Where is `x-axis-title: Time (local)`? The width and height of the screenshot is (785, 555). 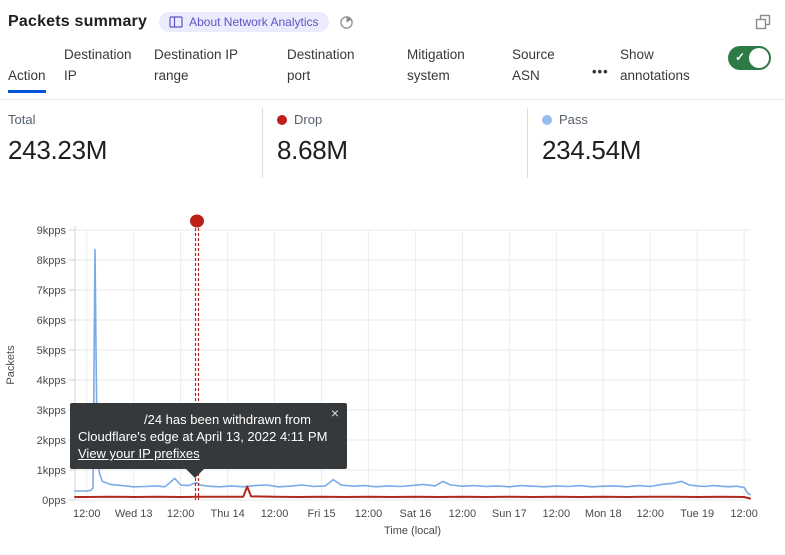 x-axis-title: Time (local) is located at coordinates (412, 531).